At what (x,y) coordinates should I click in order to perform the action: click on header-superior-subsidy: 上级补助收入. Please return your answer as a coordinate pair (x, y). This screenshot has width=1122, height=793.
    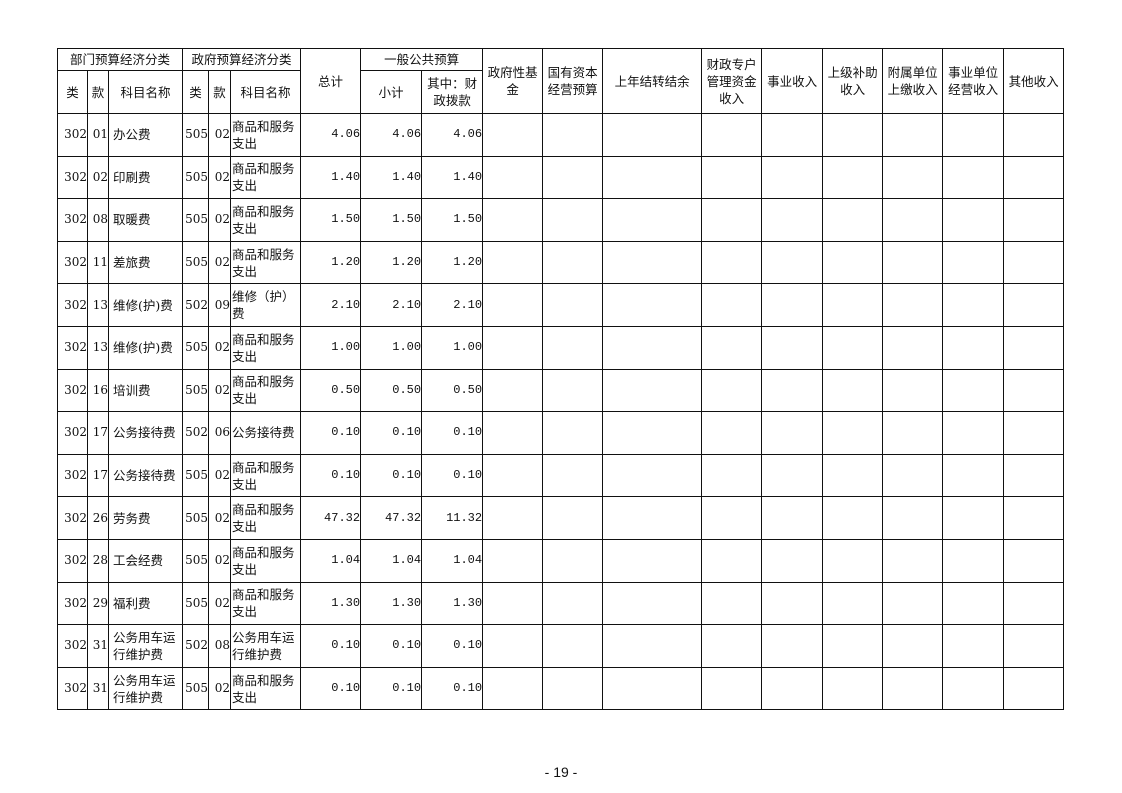
    Looking at the image, I should click on (853, 81).